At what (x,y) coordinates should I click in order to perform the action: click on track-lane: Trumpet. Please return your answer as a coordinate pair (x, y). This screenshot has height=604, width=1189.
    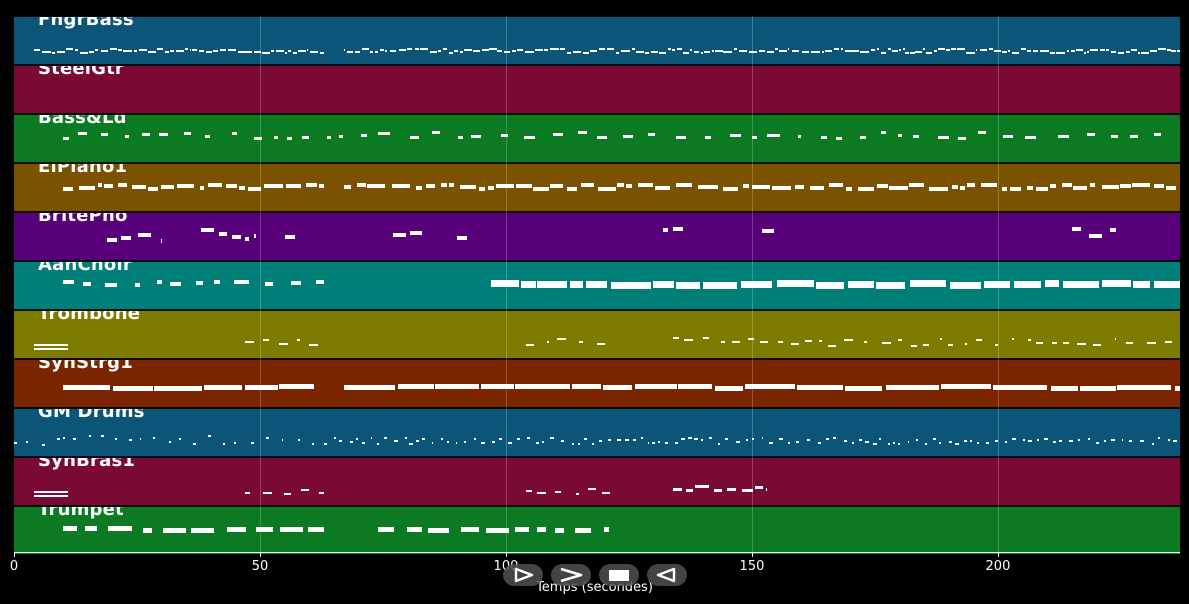
    Looking at the image, I should click on (597, 530).